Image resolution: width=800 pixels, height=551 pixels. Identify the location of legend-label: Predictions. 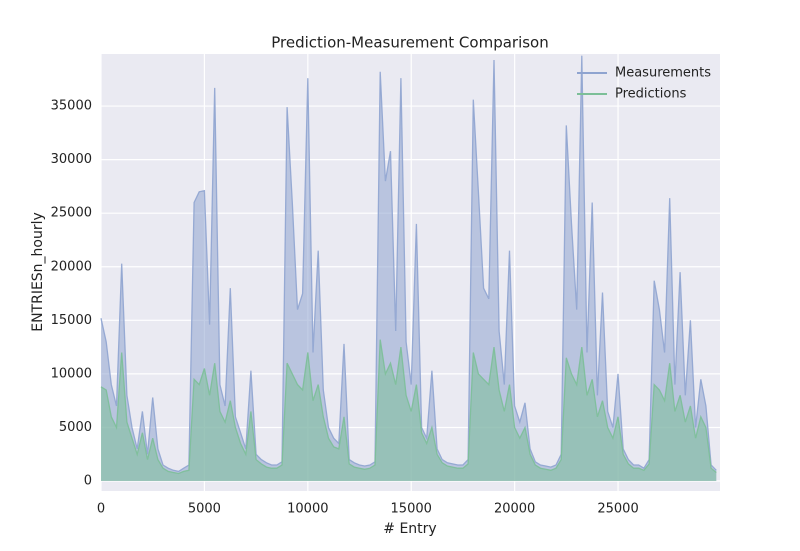
(651, 94).